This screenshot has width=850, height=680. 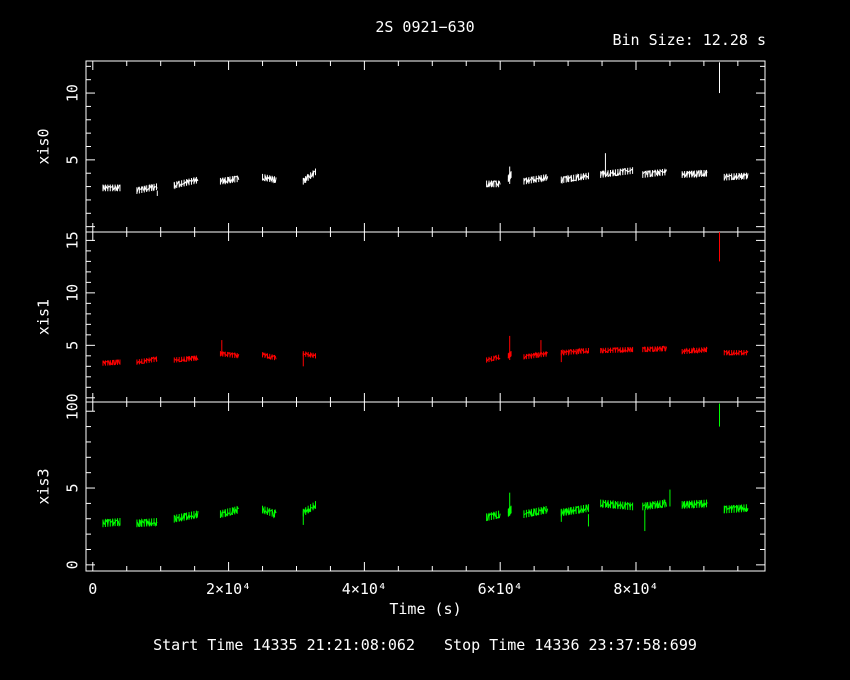 I want to click on bin-size-label: Bin Size: 12.28 s, so click(x=689, y=40).